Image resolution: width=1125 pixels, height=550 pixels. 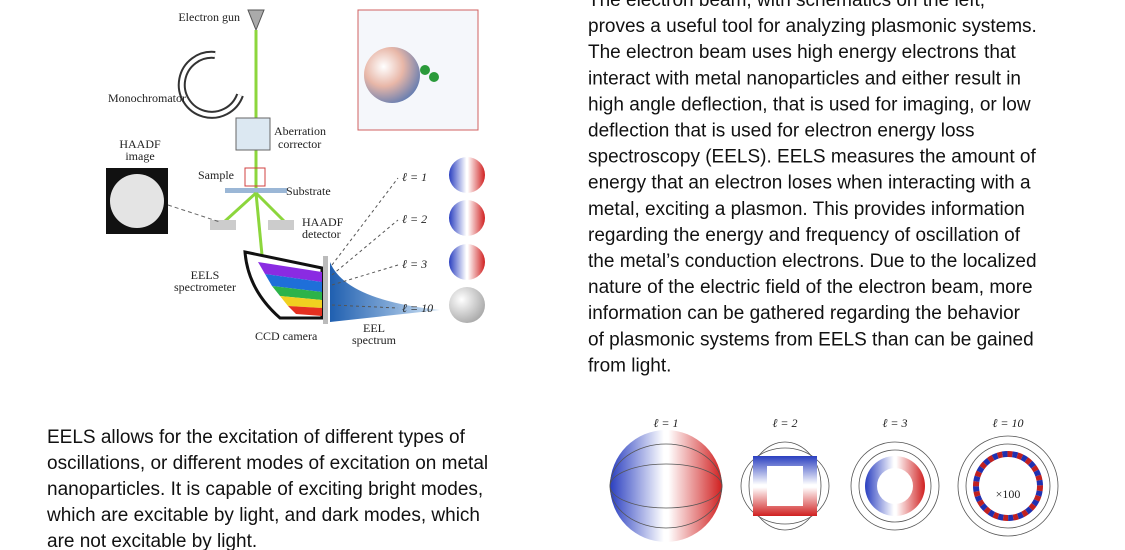 What do you see at coordinates (299, 144) in the screenshot?
I see `label: corrector` at bounding box center [299, 144].